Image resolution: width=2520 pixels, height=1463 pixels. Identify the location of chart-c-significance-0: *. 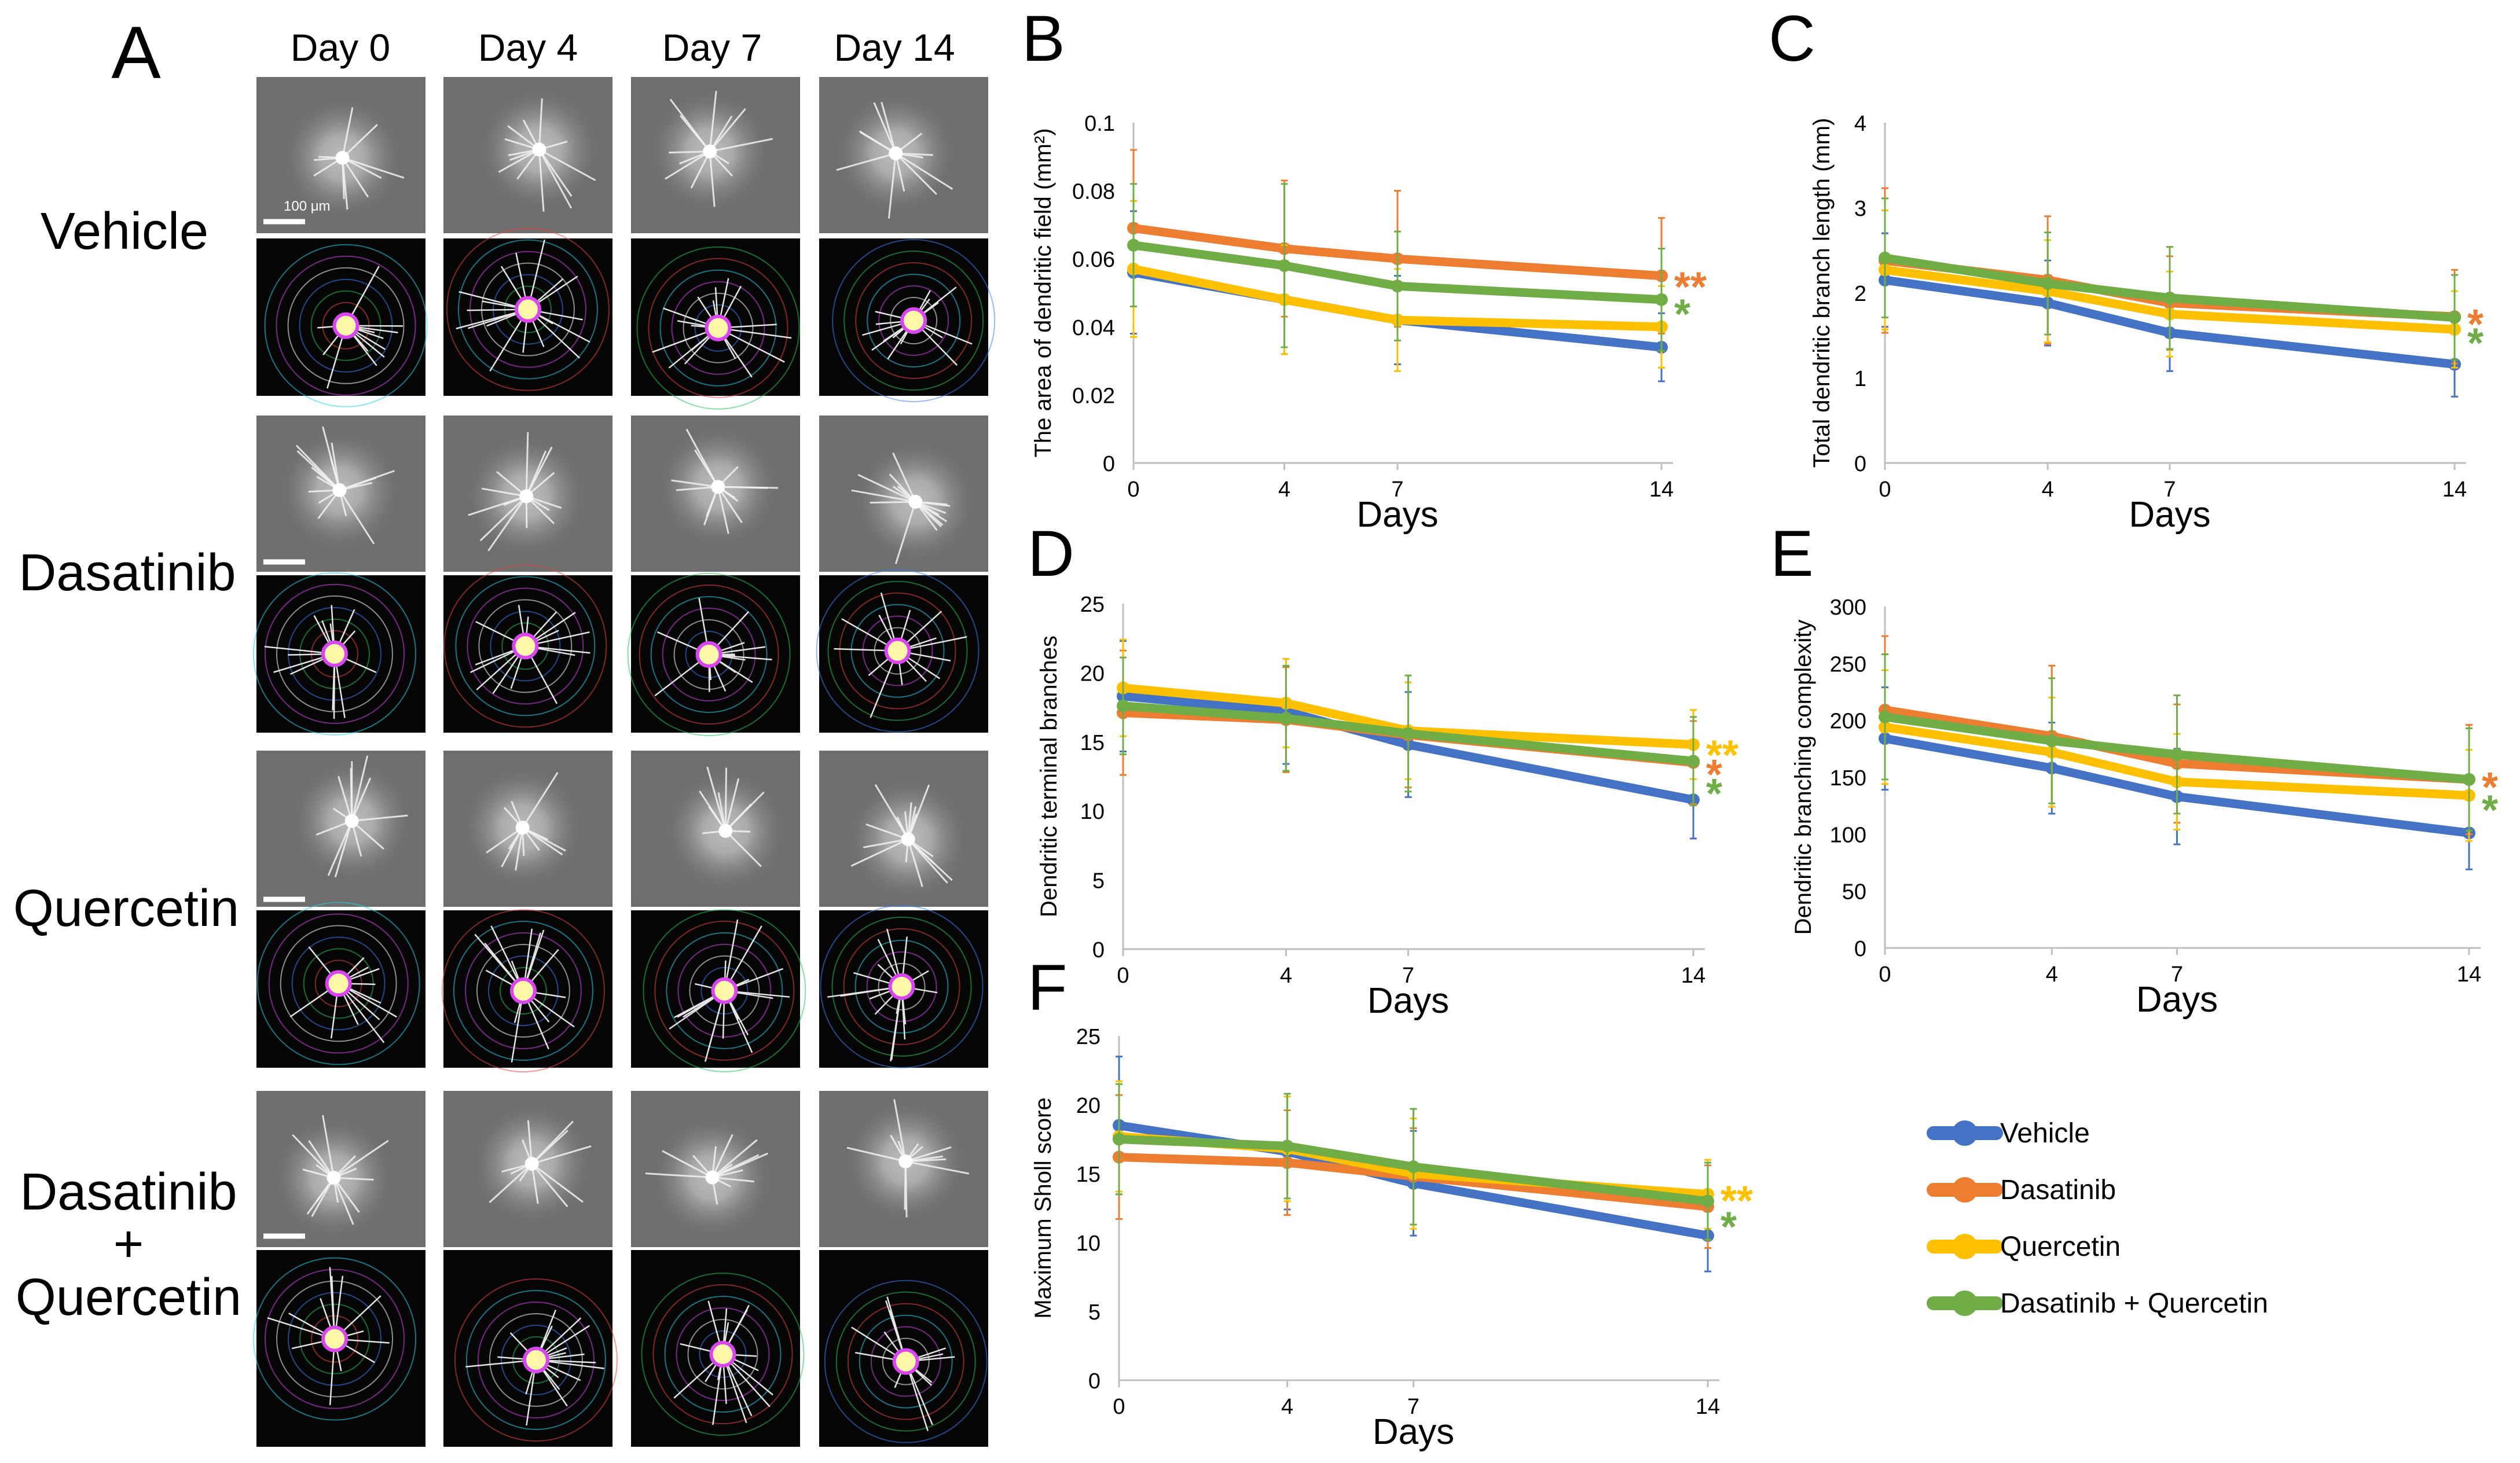
(2475, 325).